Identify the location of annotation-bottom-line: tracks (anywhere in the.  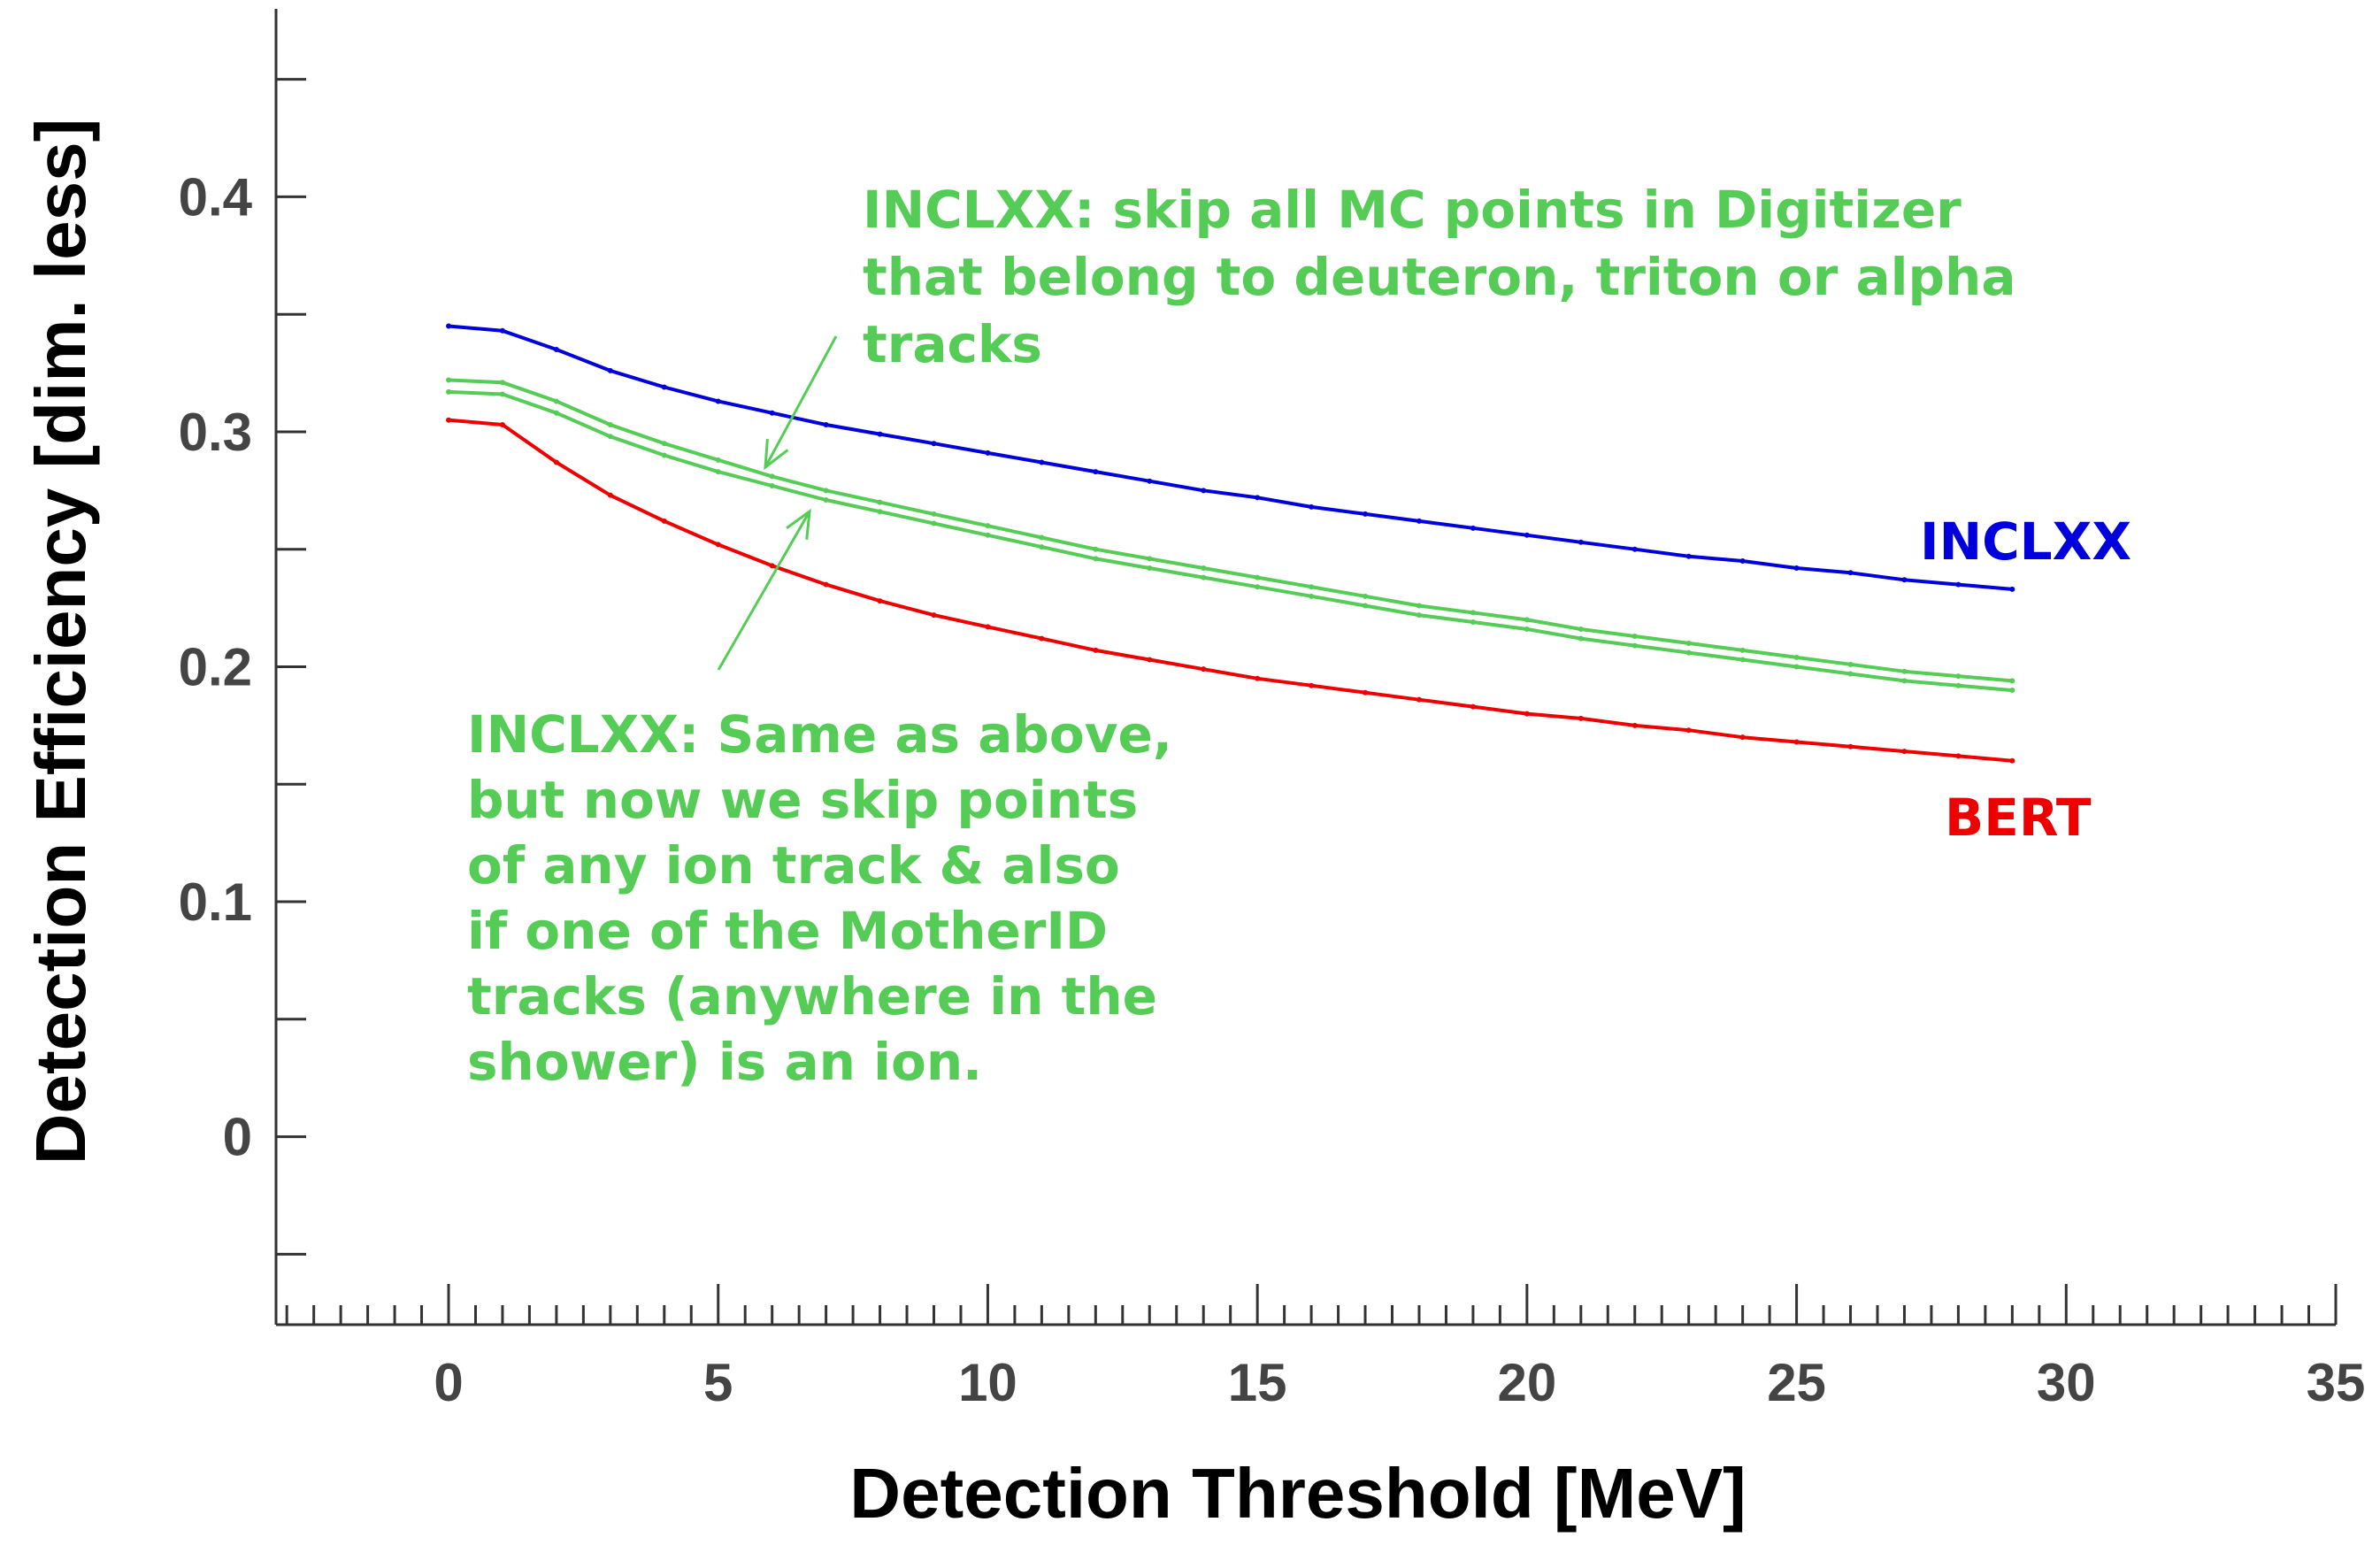
(812, 996).